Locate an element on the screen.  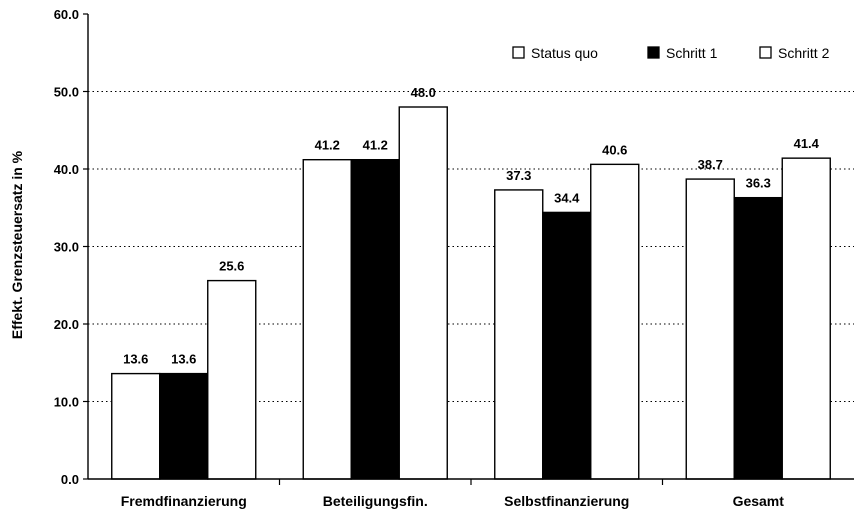
data-label: 40.6 is located at coordinates (614, 149).